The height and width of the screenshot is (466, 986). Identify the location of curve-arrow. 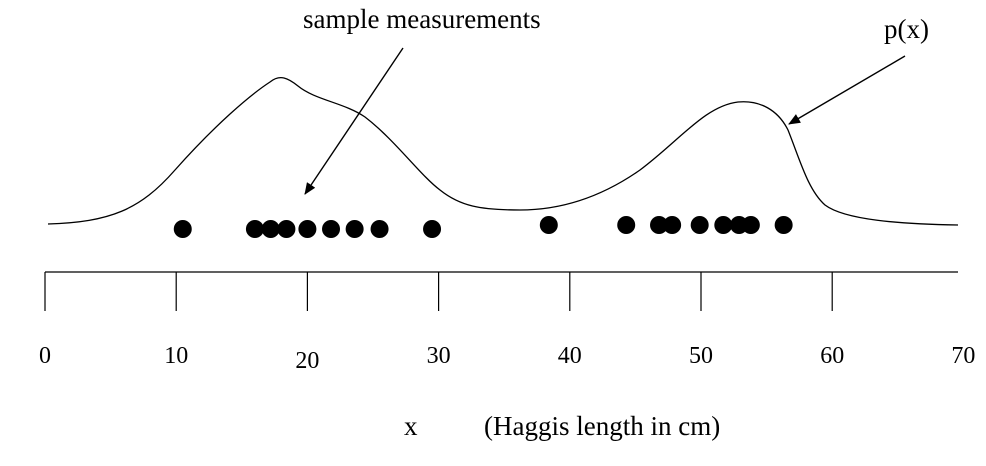
(847, 90).